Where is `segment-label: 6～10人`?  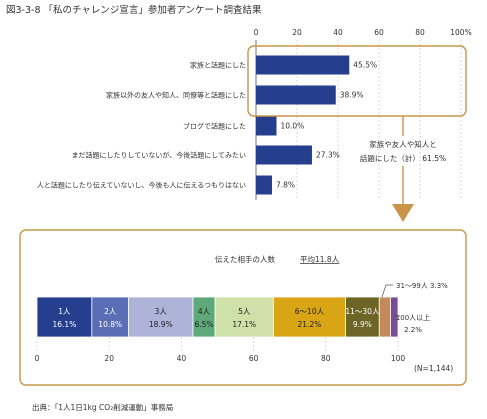
segment-label: 6～10人 is located at coordinates (310, 311).